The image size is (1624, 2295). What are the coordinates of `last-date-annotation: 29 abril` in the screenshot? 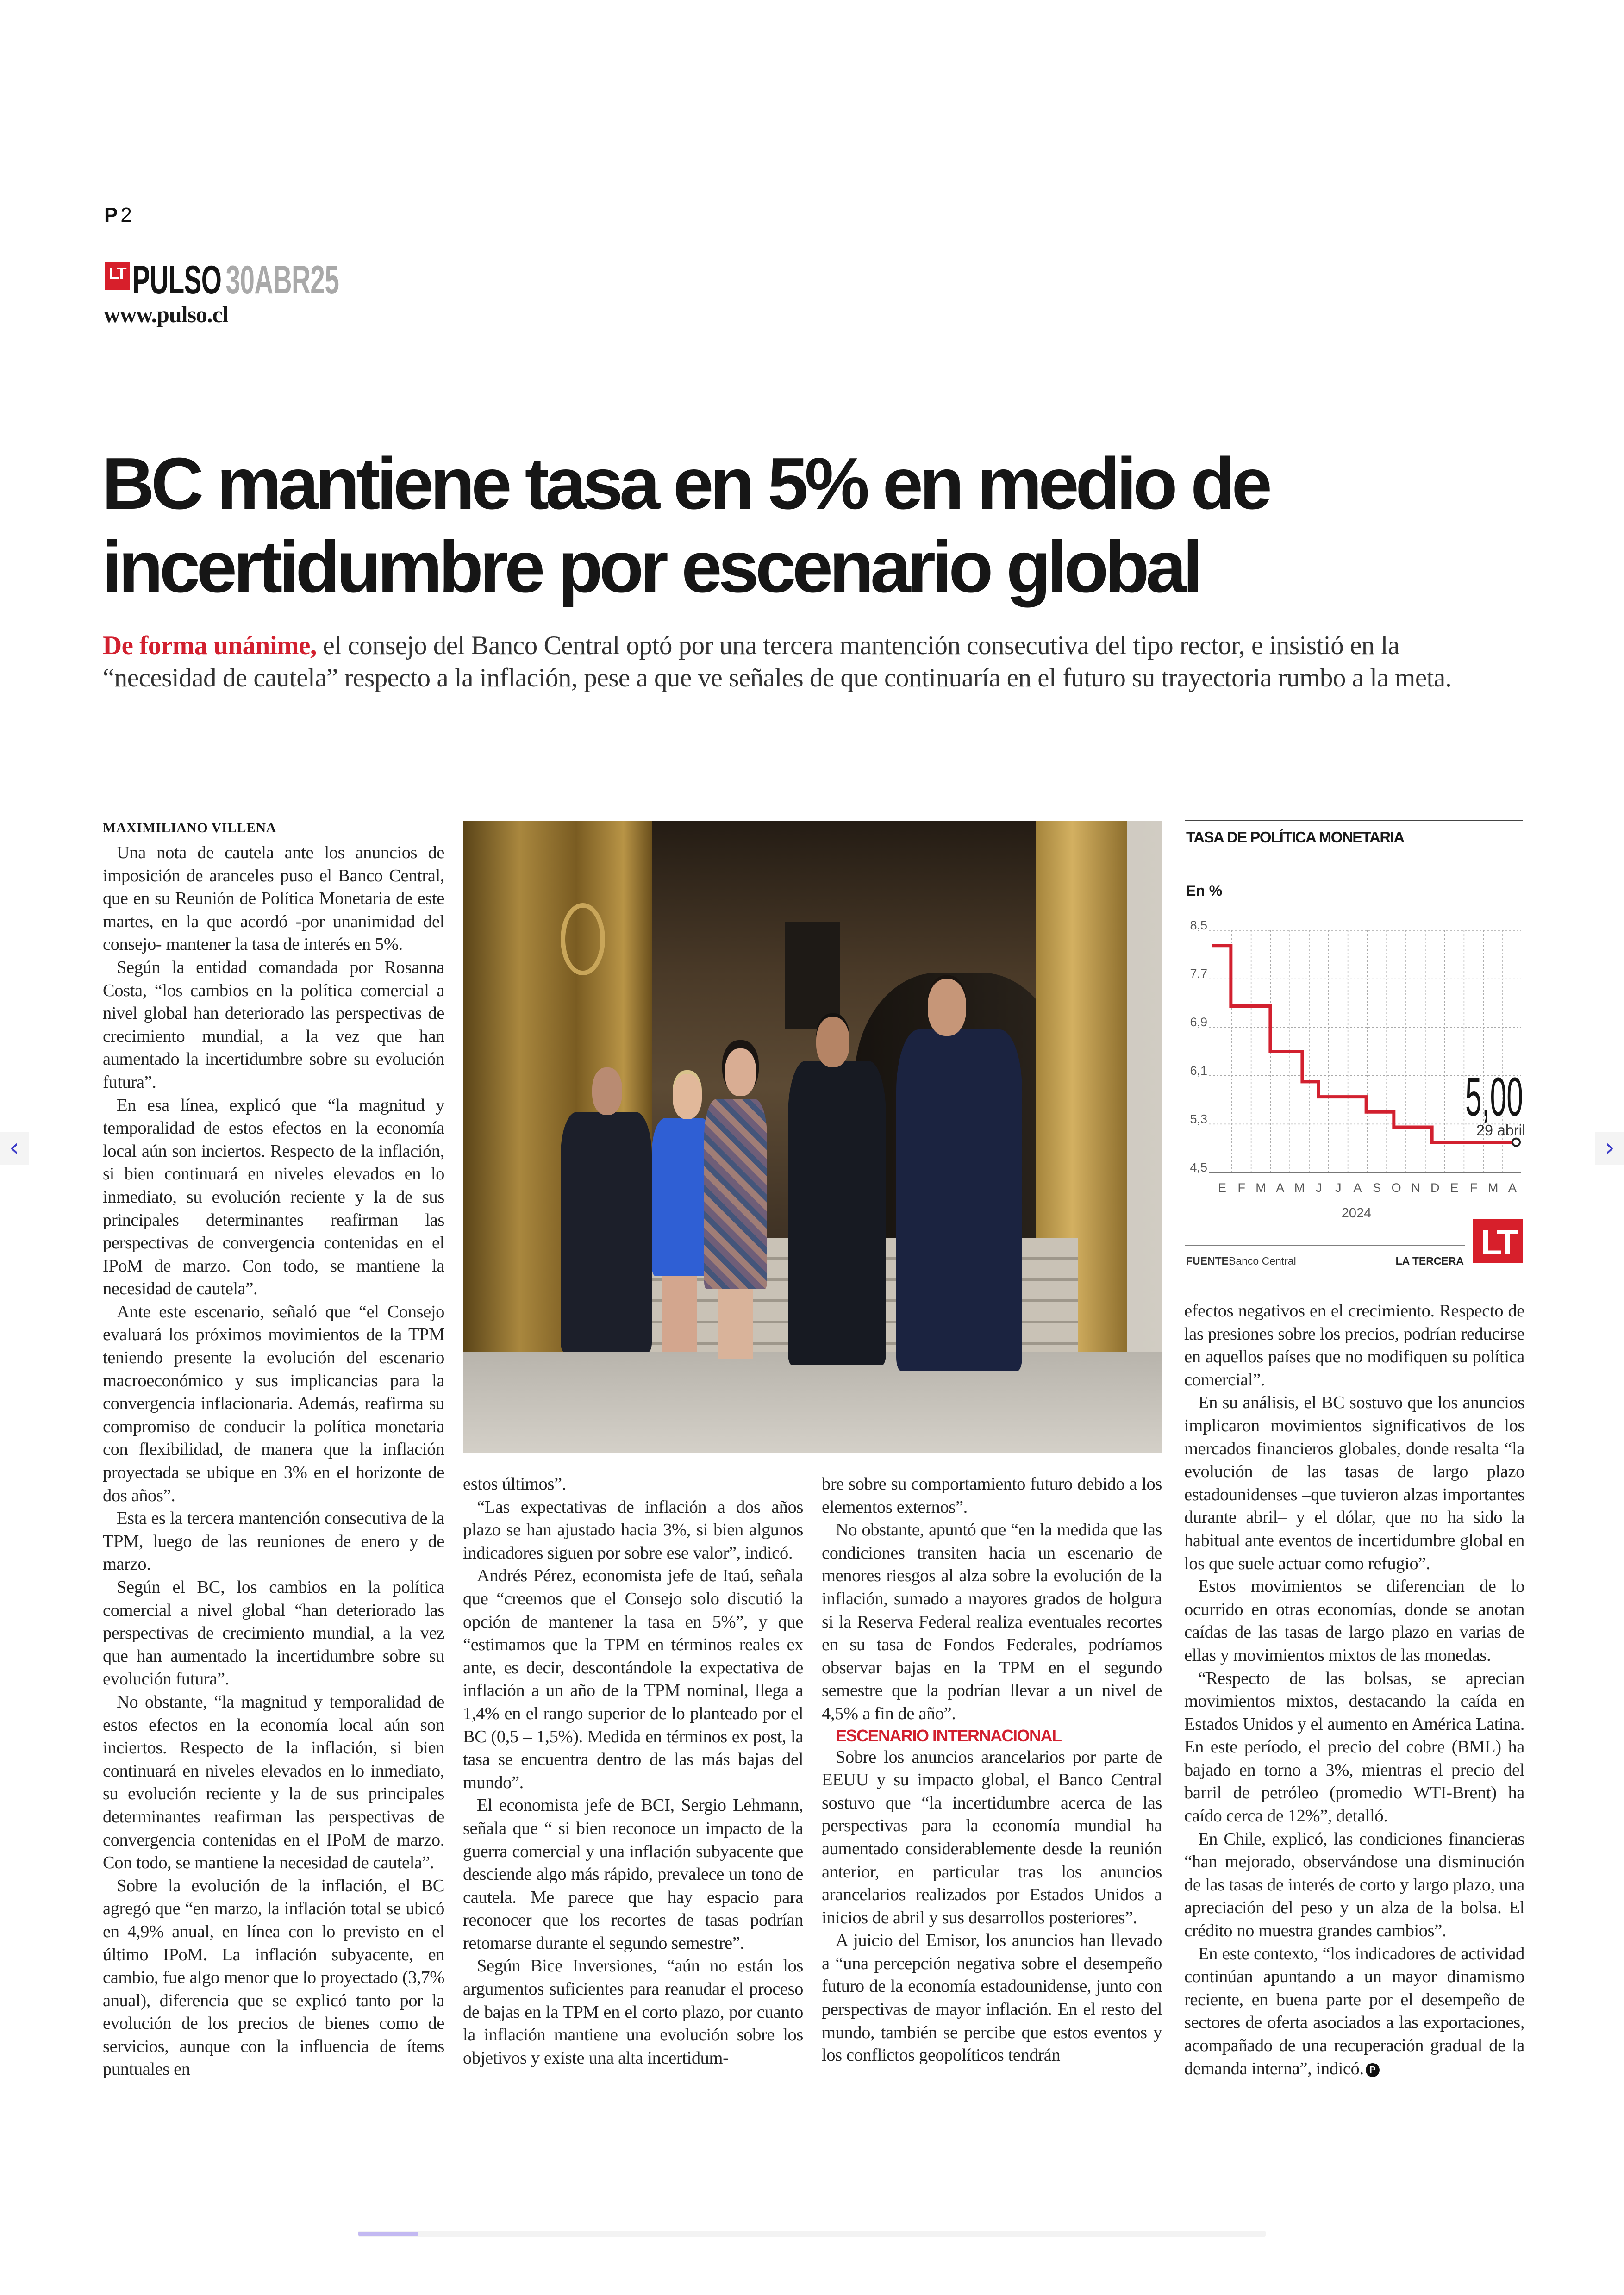 It's located at (1500, 1130).